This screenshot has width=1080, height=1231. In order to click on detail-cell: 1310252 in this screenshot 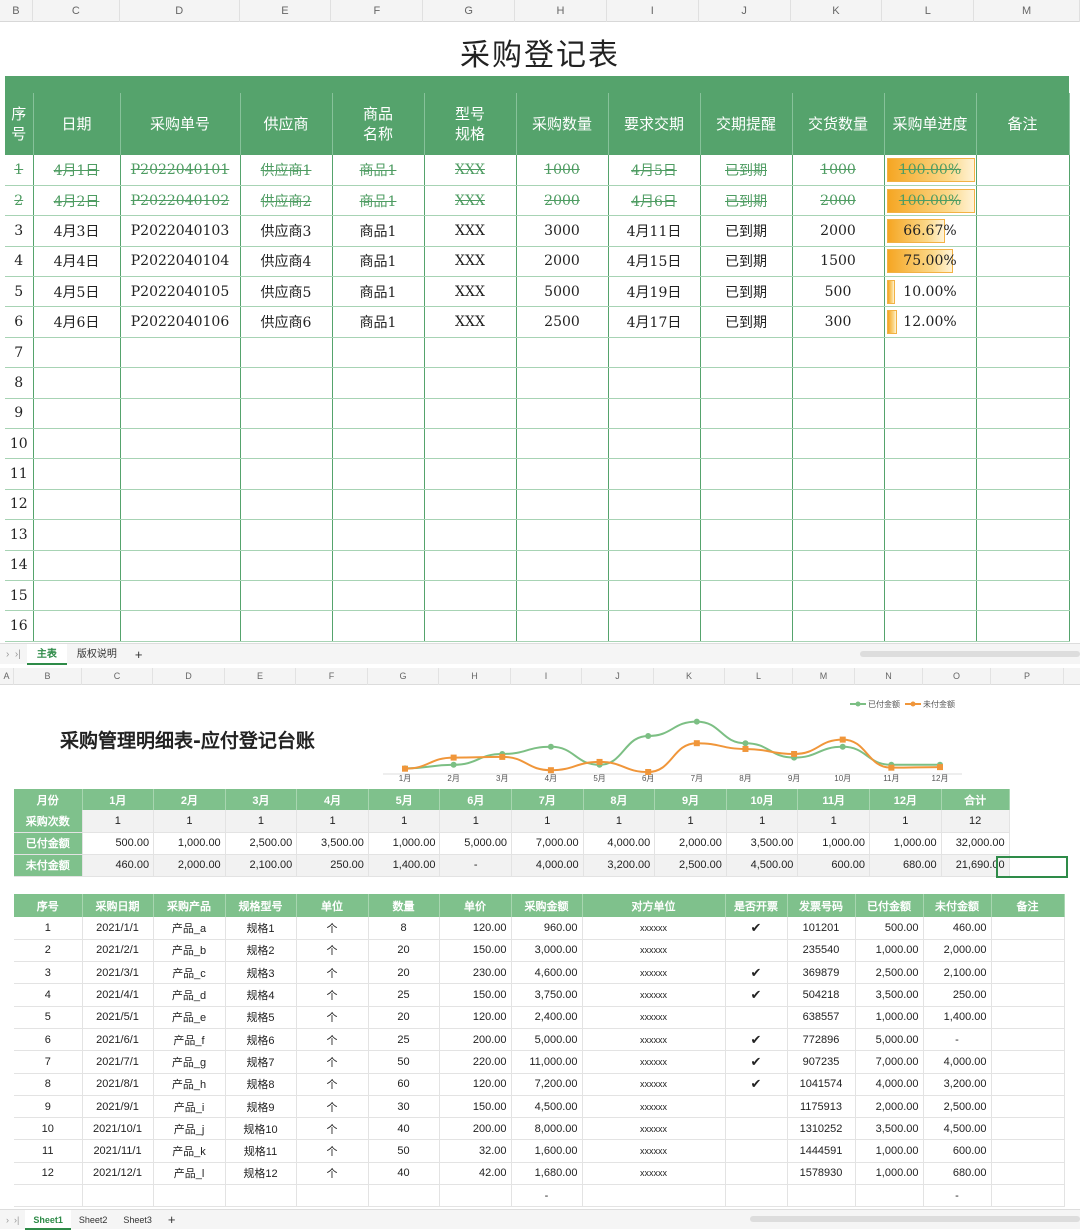, I will do `click(821, 1129)`.